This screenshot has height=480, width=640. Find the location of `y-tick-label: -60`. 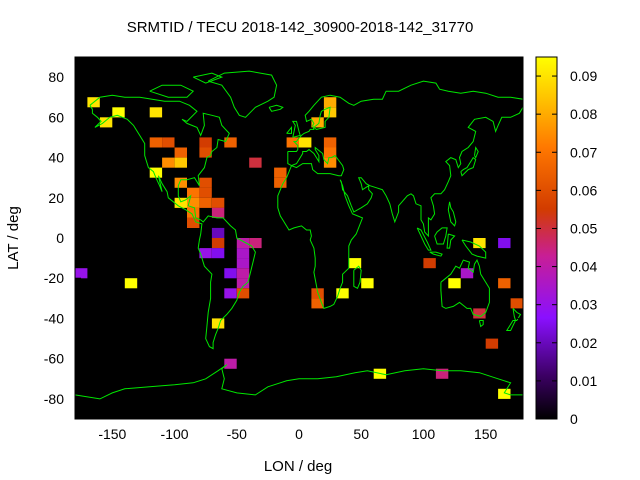

y-tick-label: -60 is located at coordinates (54, 359).